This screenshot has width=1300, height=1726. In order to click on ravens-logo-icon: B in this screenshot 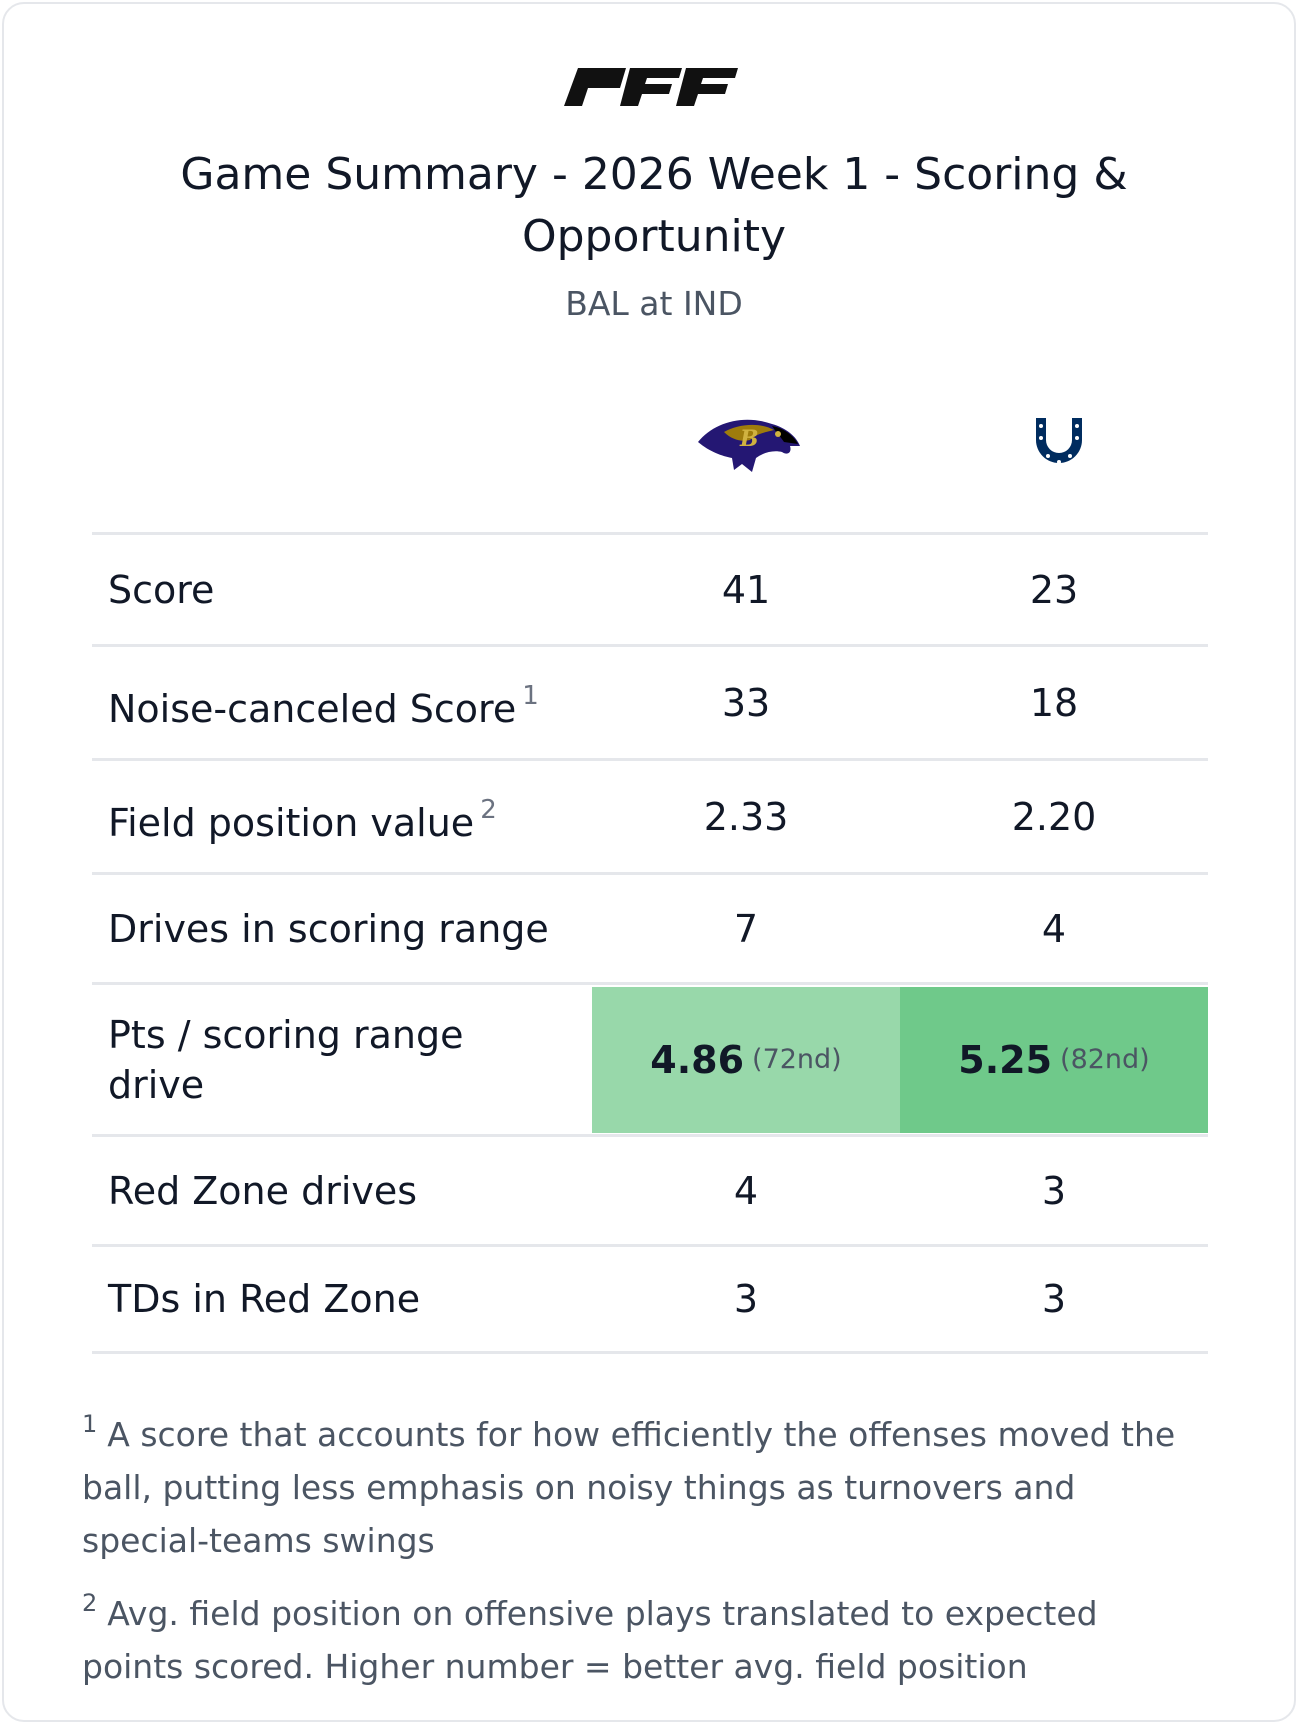, I will do `click(749, 445)`.